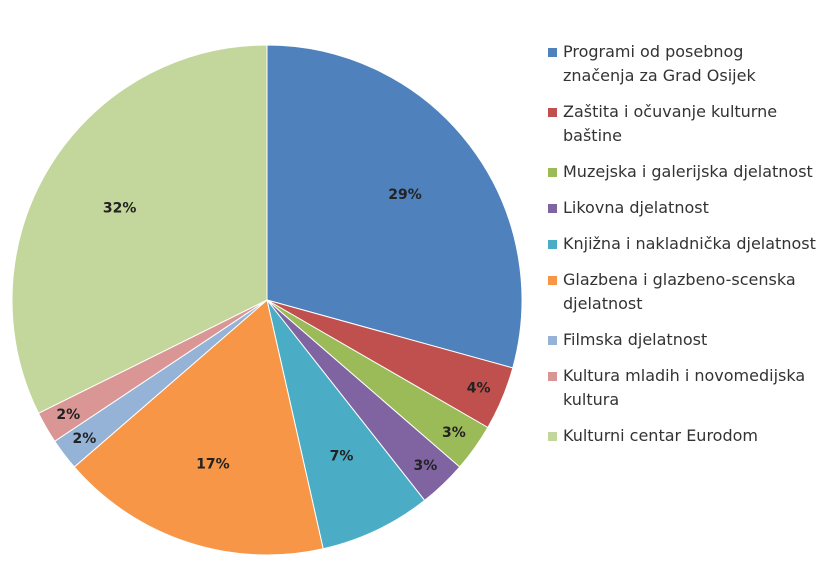 This screenshot has height=585, width=824. What do you see at coordinates (635, 339) in the screenshot?
I see `legend-label: Filmska djelatnost` at bounding box center [635, 339].